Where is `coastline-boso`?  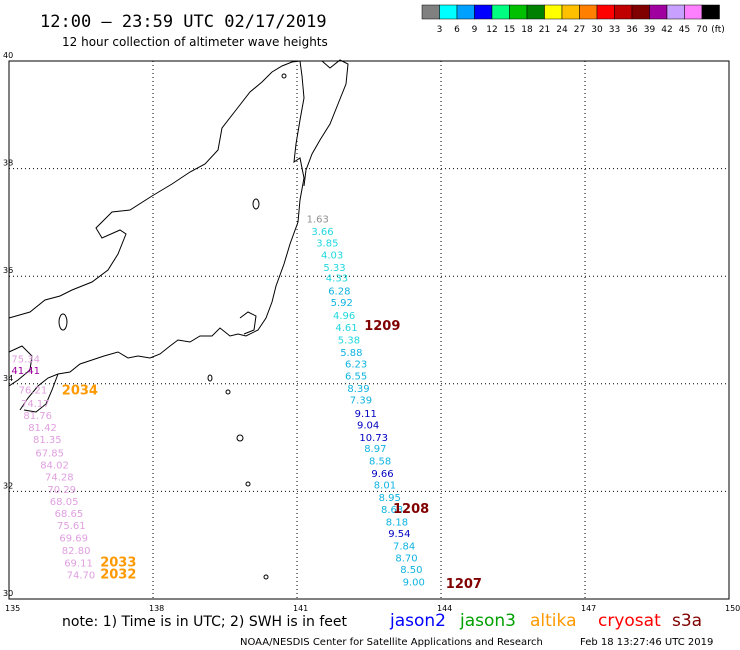 coastline-boso is located at coordinates (248, 323).